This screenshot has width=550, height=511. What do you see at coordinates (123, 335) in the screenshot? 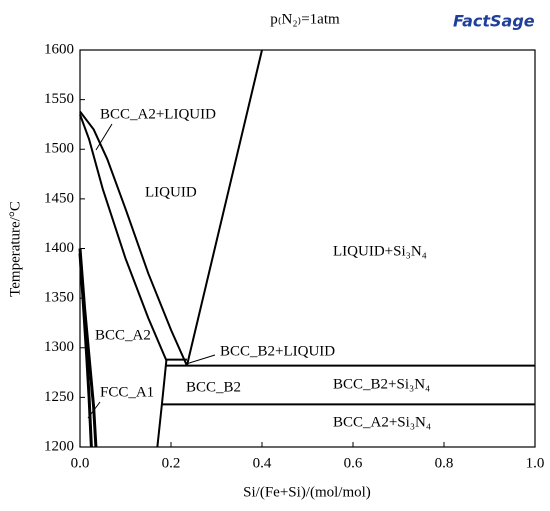
I see `region-label: BCC_A2` at bounding box center [123, 335].